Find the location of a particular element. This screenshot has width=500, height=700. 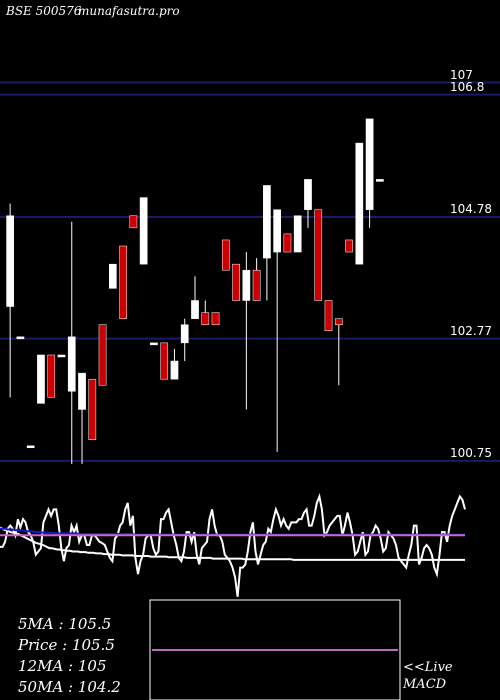

indicator-panel is located at coordinates (233, 545).